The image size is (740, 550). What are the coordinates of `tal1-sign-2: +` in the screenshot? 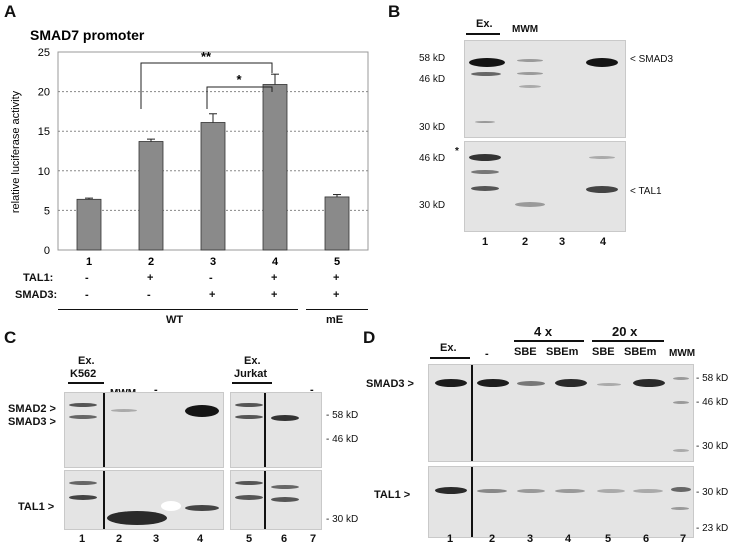 It's located at (150, 278).